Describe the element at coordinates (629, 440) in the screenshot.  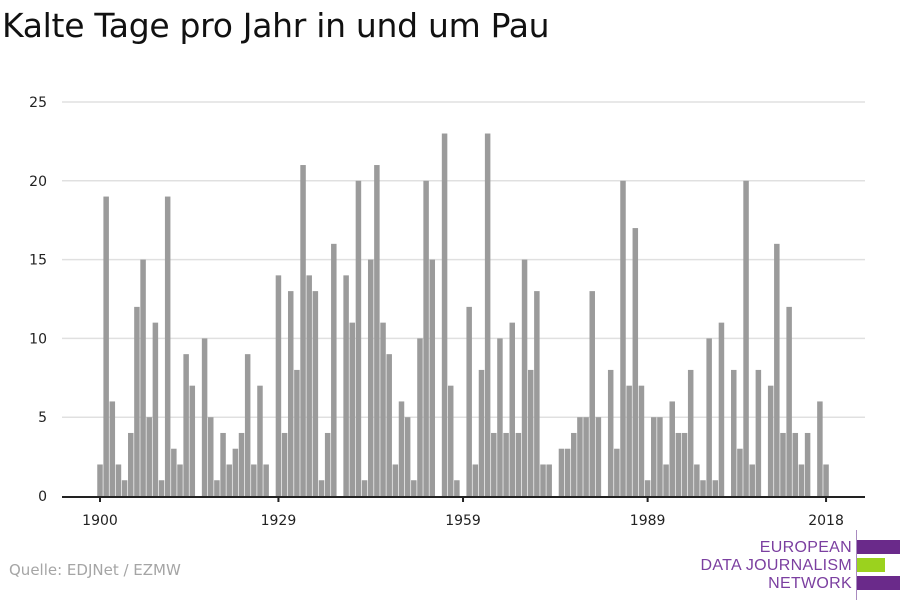
I see `bar-1986` at that location.